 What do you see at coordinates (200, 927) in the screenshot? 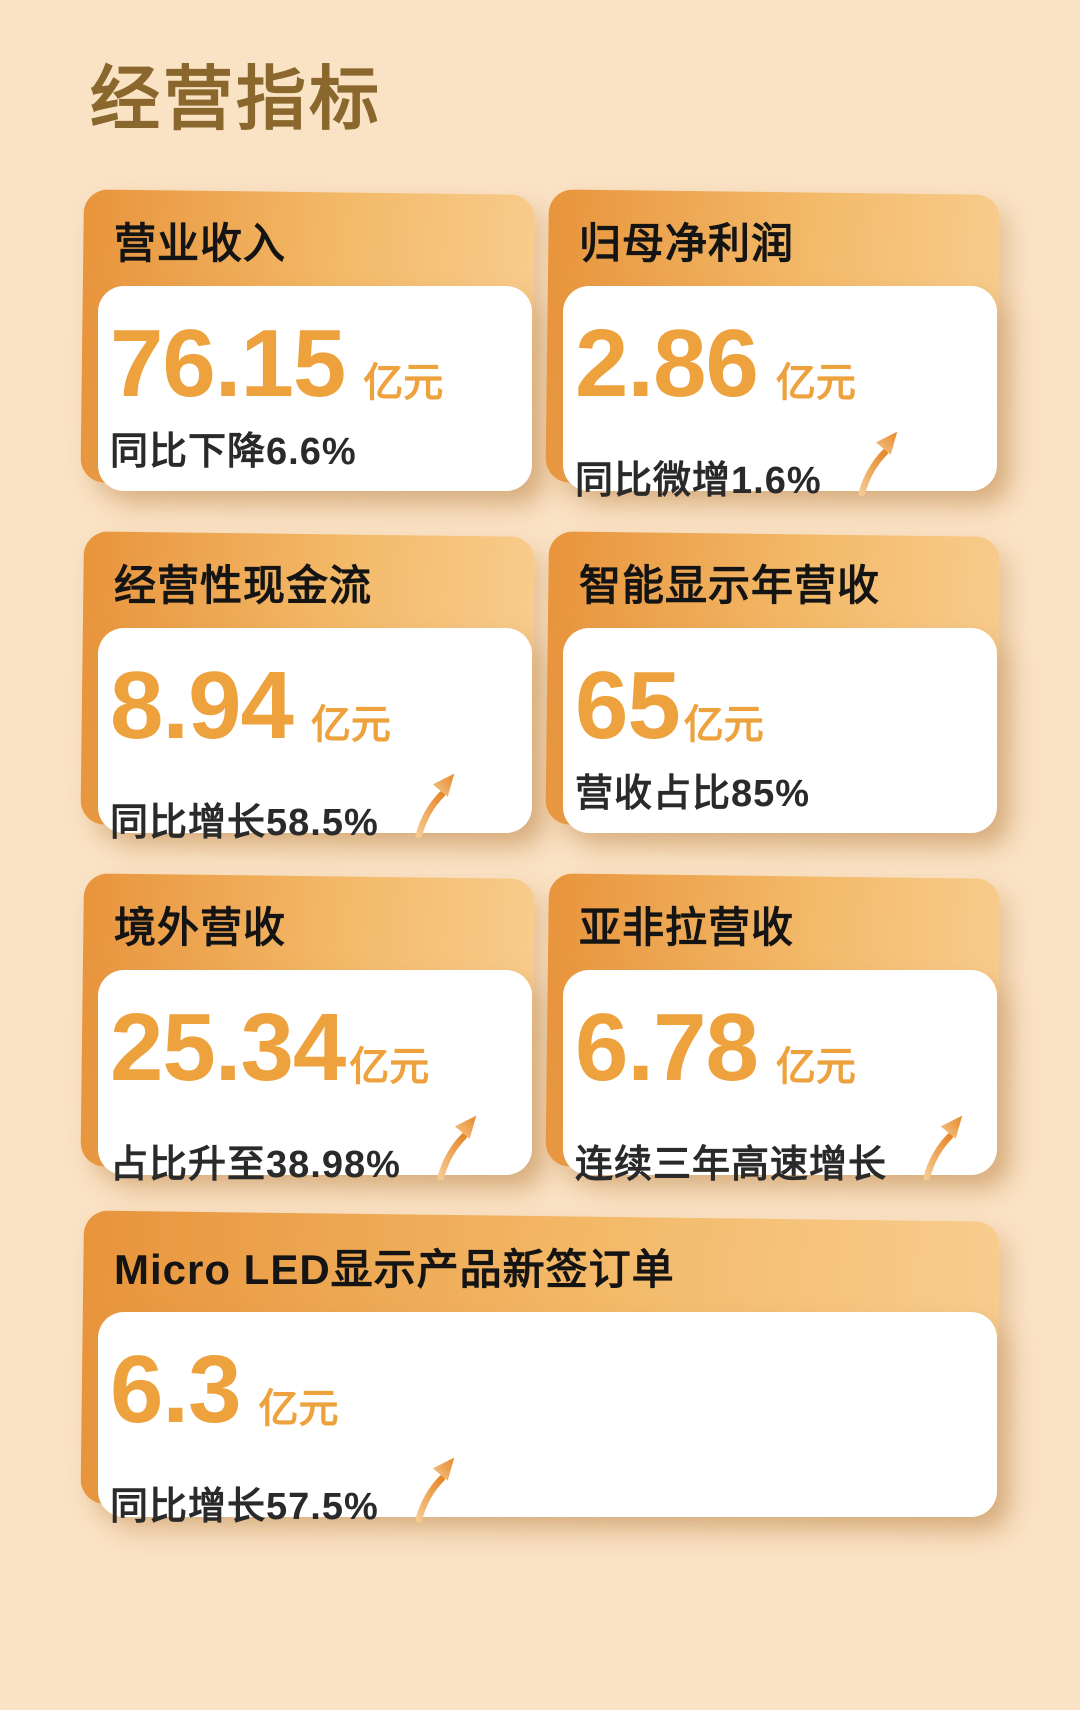
I see `card-title: 境外营收` at bounding box center [200, 927].